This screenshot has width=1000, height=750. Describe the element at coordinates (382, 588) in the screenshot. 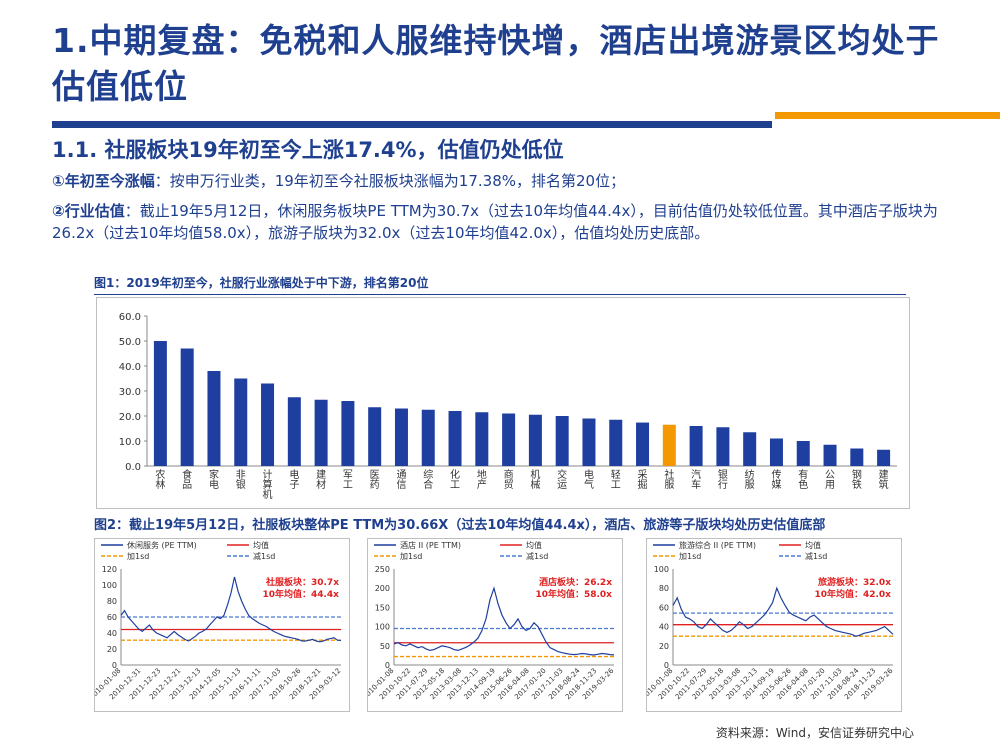

I see `y-tick-label: 200` at that location.